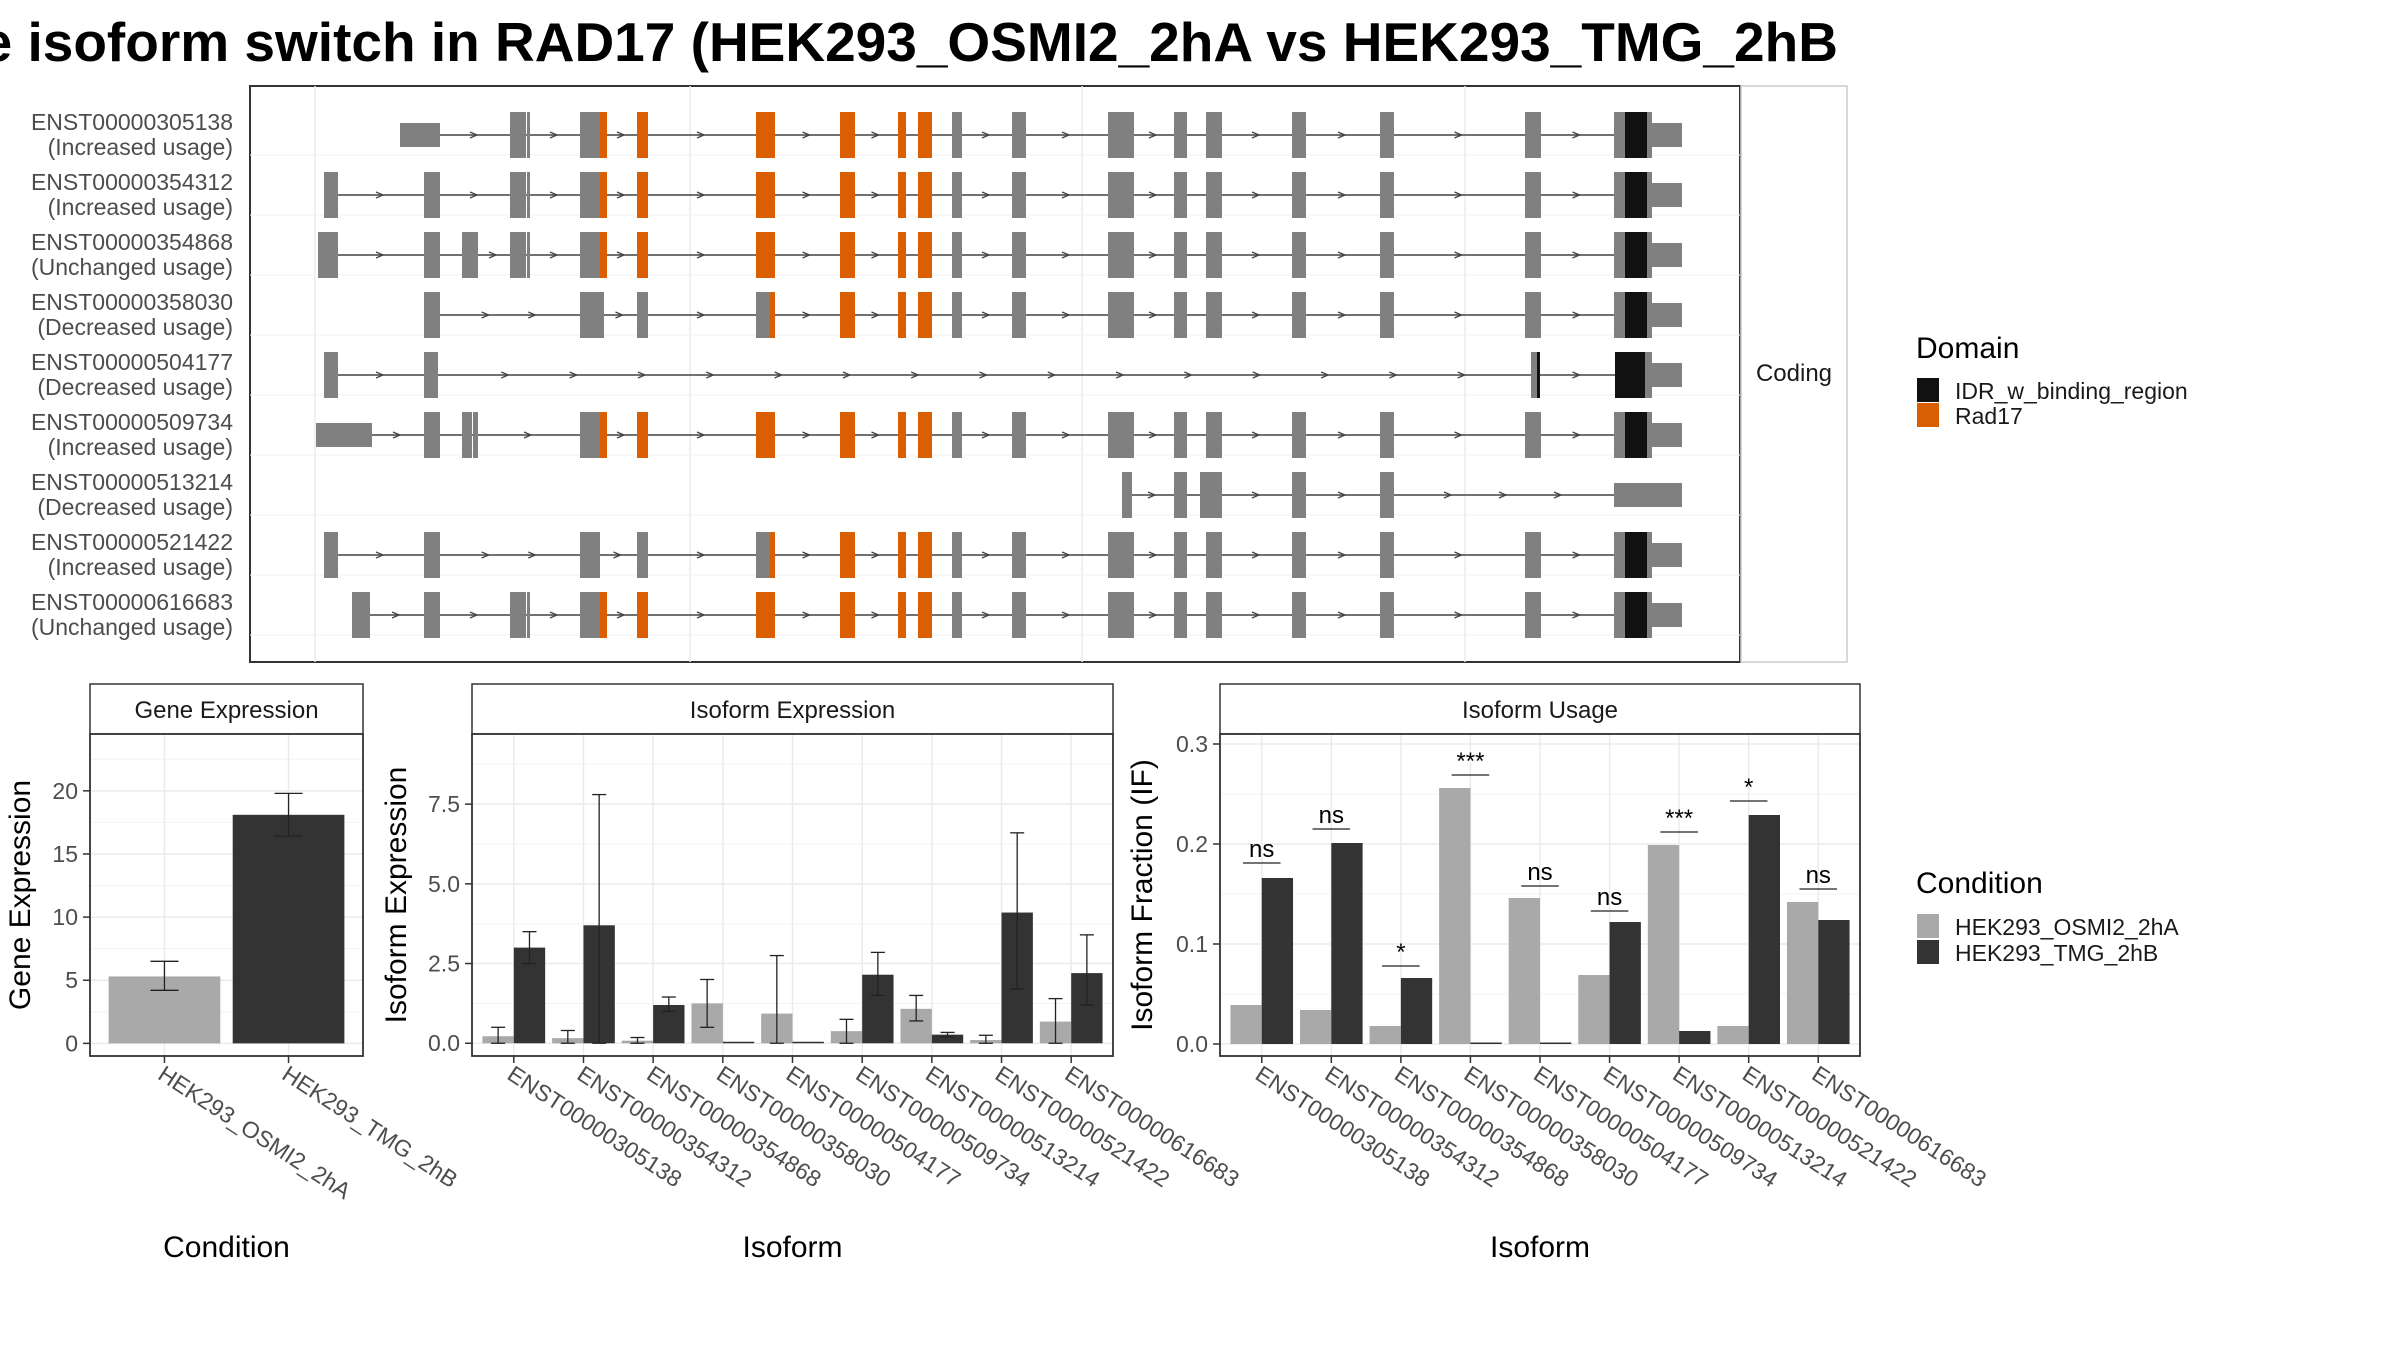  Describe the element at coordinates (1928, 952) in the screenshot. I see `legend-swatch-tmg` at that location.